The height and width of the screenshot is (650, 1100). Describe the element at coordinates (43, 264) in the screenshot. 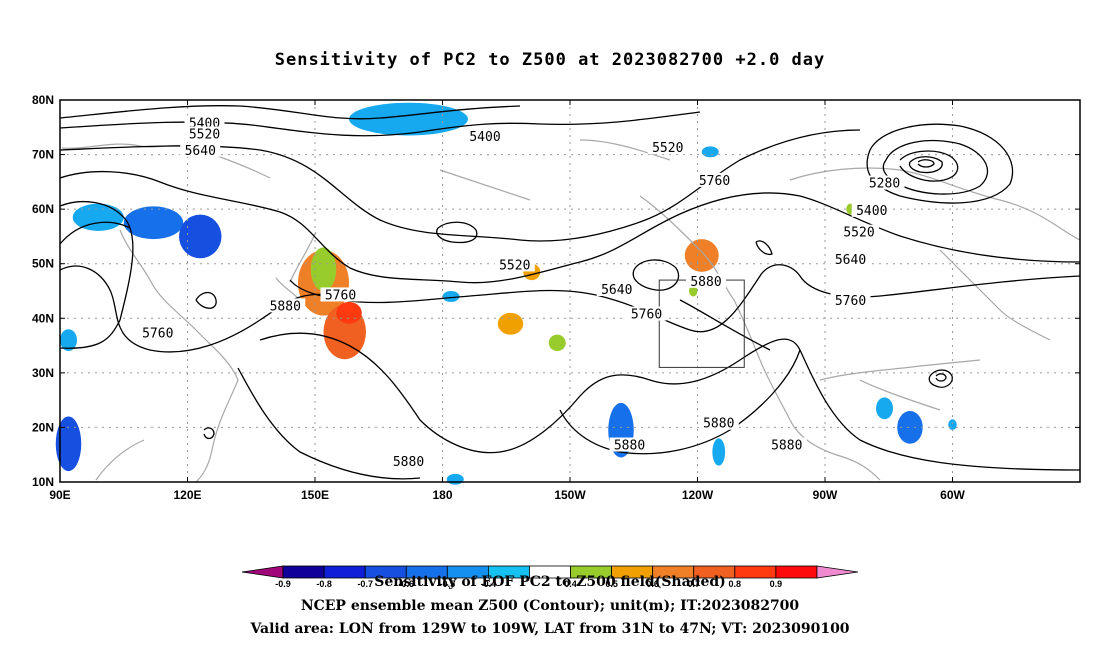

I see `lat-tick-label: 50N` at that location.